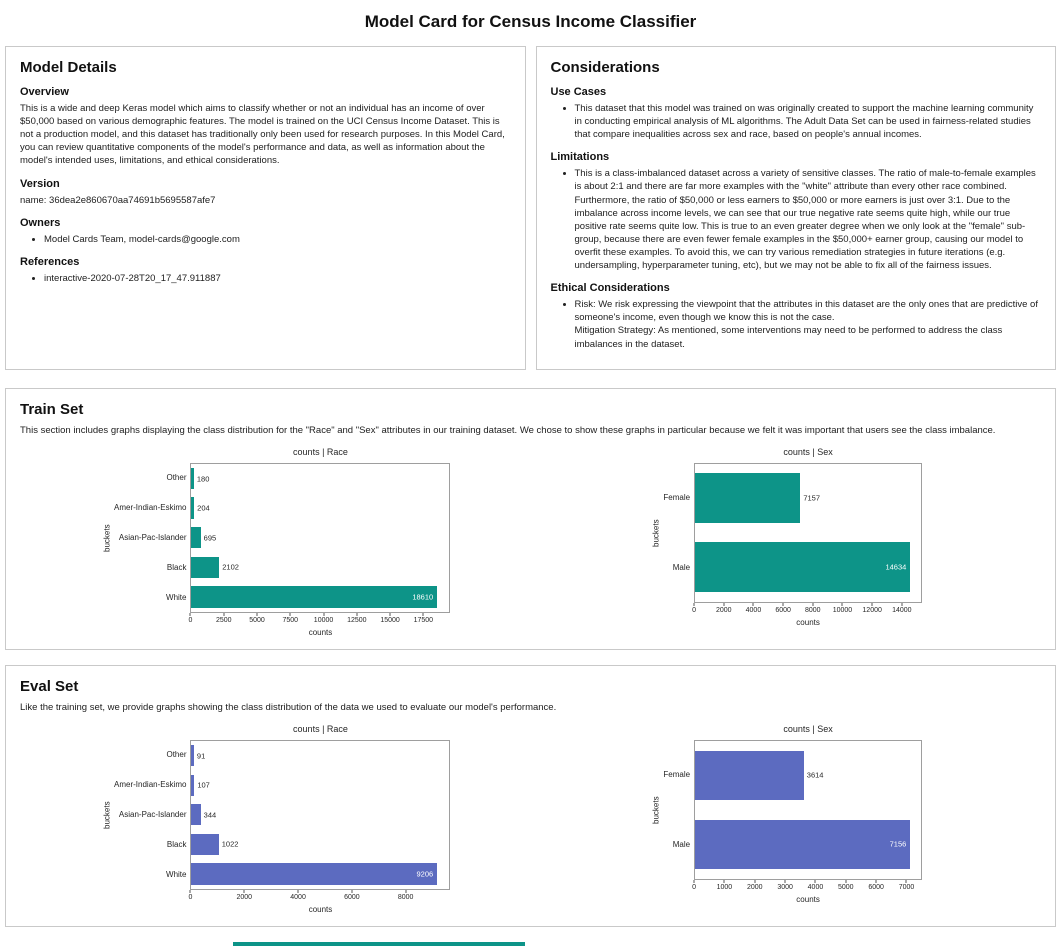  Describe the element at coordinates (320, 845) in the screenshot. I see `bar-row: 1022` at that location.